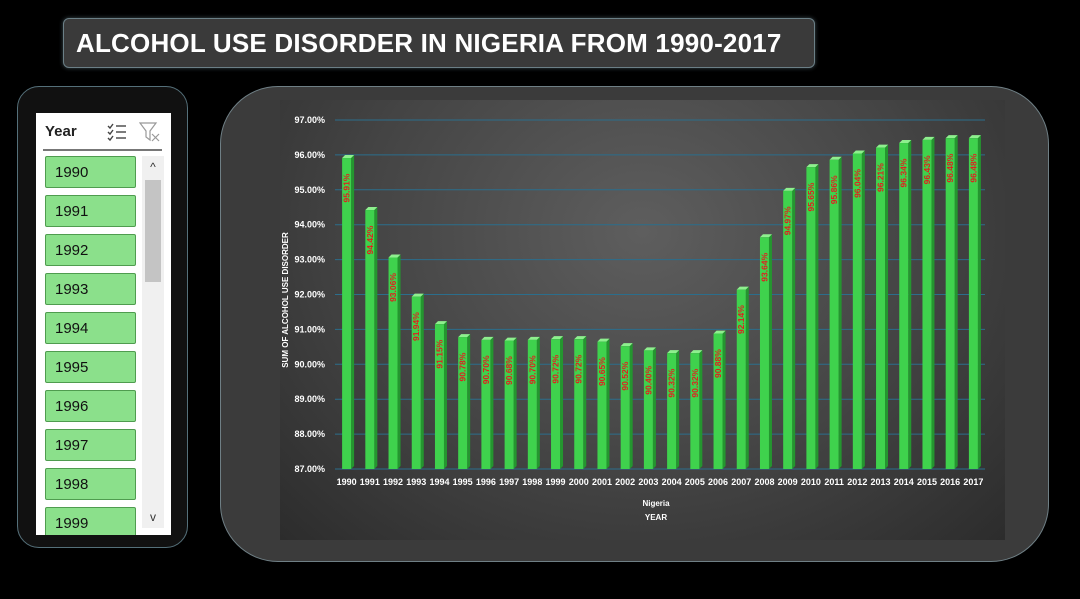 The width and height of the screenshot is (1080, 599). I want to click on bar-2001, so click(603, 403).